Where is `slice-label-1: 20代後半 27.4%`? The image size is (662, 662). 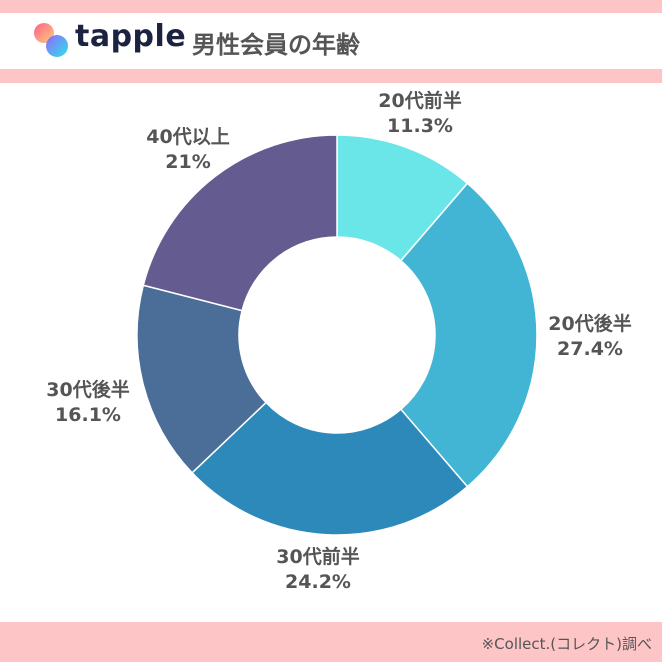 slice-label-1: 20代後半 27.4% is located at coordinates (590, 336).